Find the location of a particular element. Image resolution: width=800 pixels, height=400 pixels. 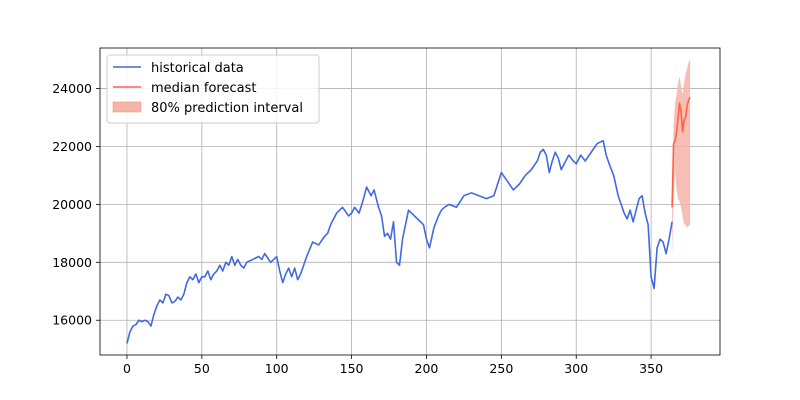

median-forecast-line is located at coordinates (681, 152).